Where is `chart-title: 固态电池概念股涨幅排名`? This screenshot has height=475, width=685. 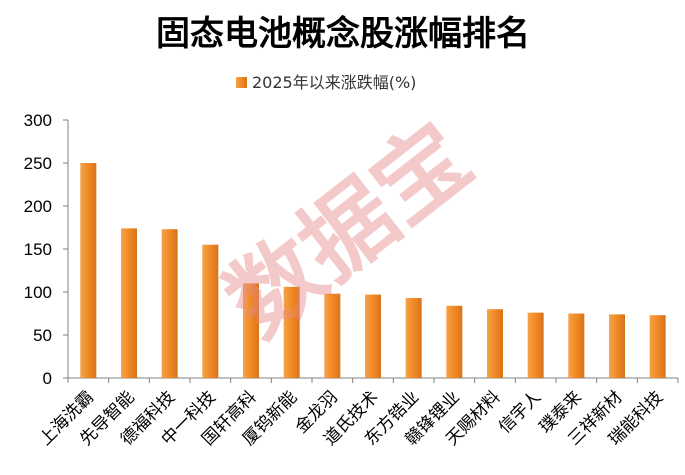 chart-title: 固态电池概念股涨幅排名 is located at coordinates (343, 34).